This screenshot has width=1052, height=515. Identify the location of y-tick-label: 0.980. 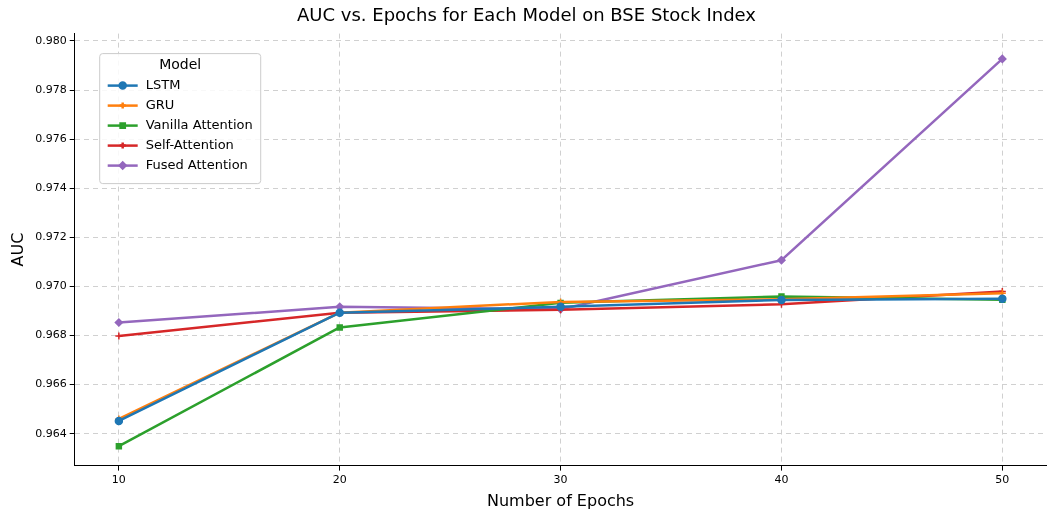
(51, 40).